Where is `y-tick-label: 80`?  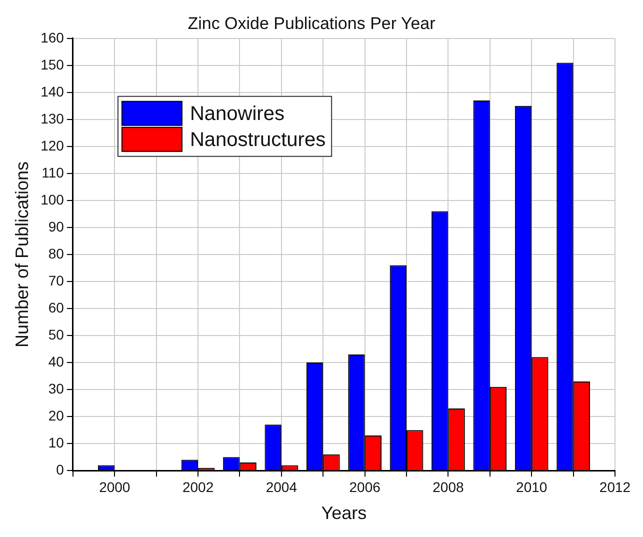
y-tick-label: 80 is located at coordinates (56, 253).